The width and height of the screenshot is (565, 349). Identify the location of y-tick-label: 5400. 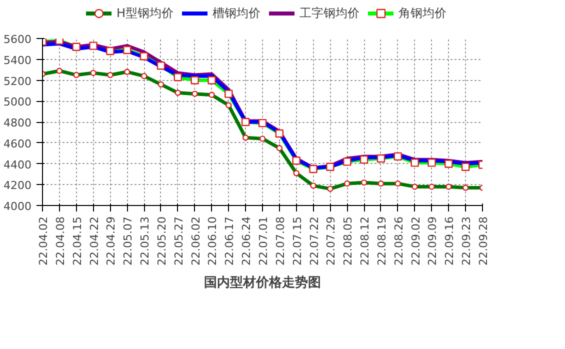
(18, 60).